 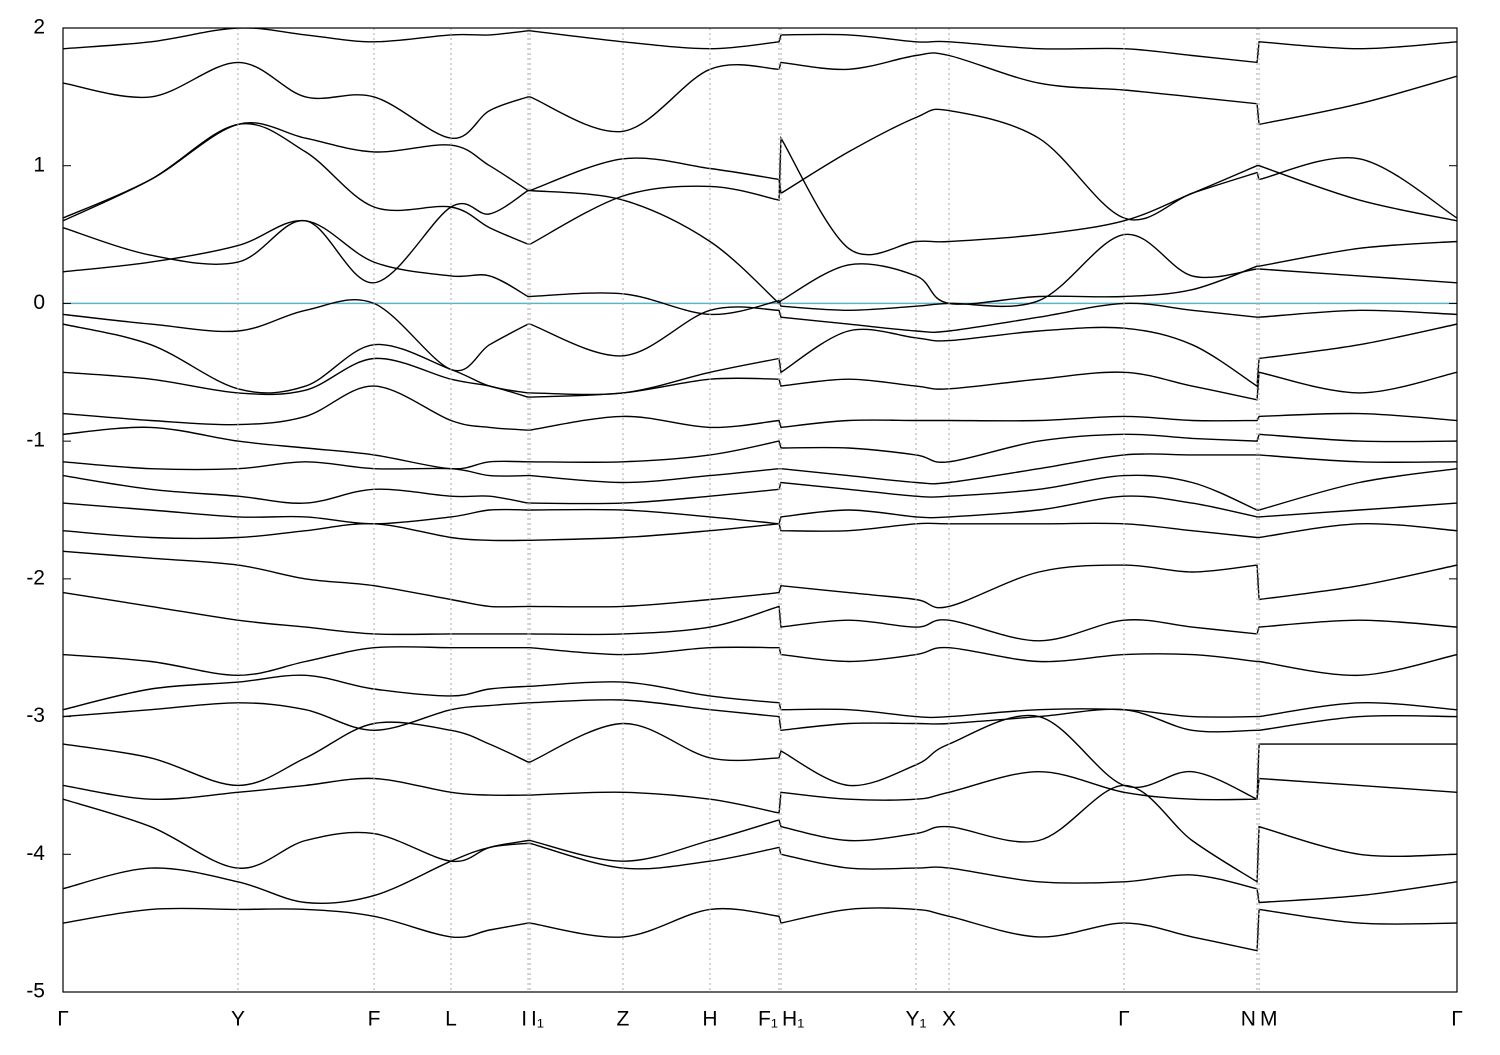 What do you see at coordinates (39, 164) in the screenshot?
I see `y-tick-label: 1` at bounding box center [39, 164].